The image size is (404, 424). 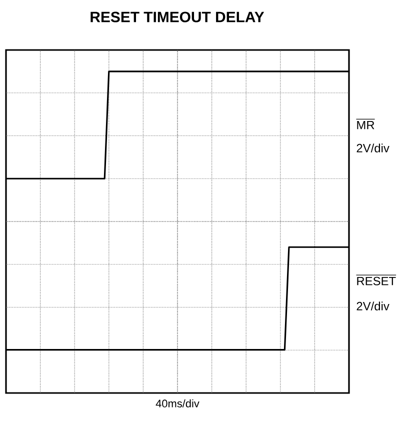 I want to click on chart-title: RESET TIMEOUT DELAY, so click(x=177, y=17).